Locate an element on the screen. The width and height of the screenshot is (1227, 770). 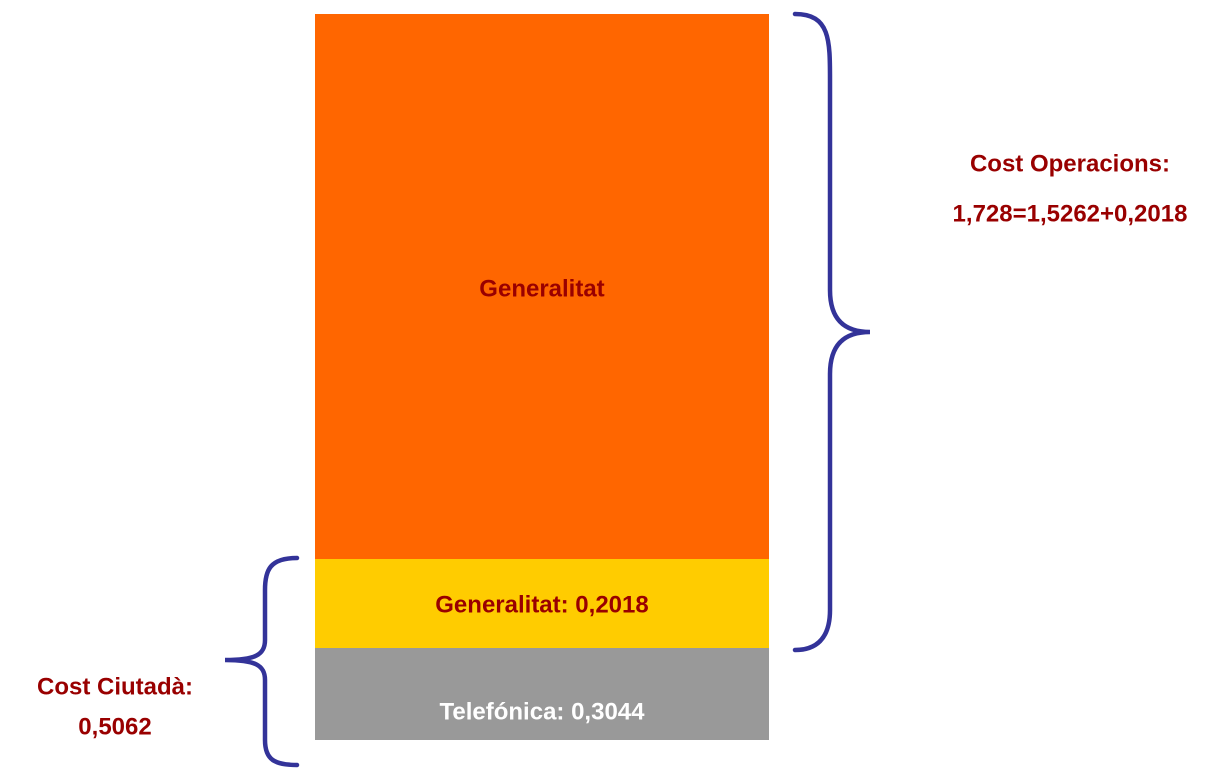
block-generalitat-share is located at coordinates (542, 603).